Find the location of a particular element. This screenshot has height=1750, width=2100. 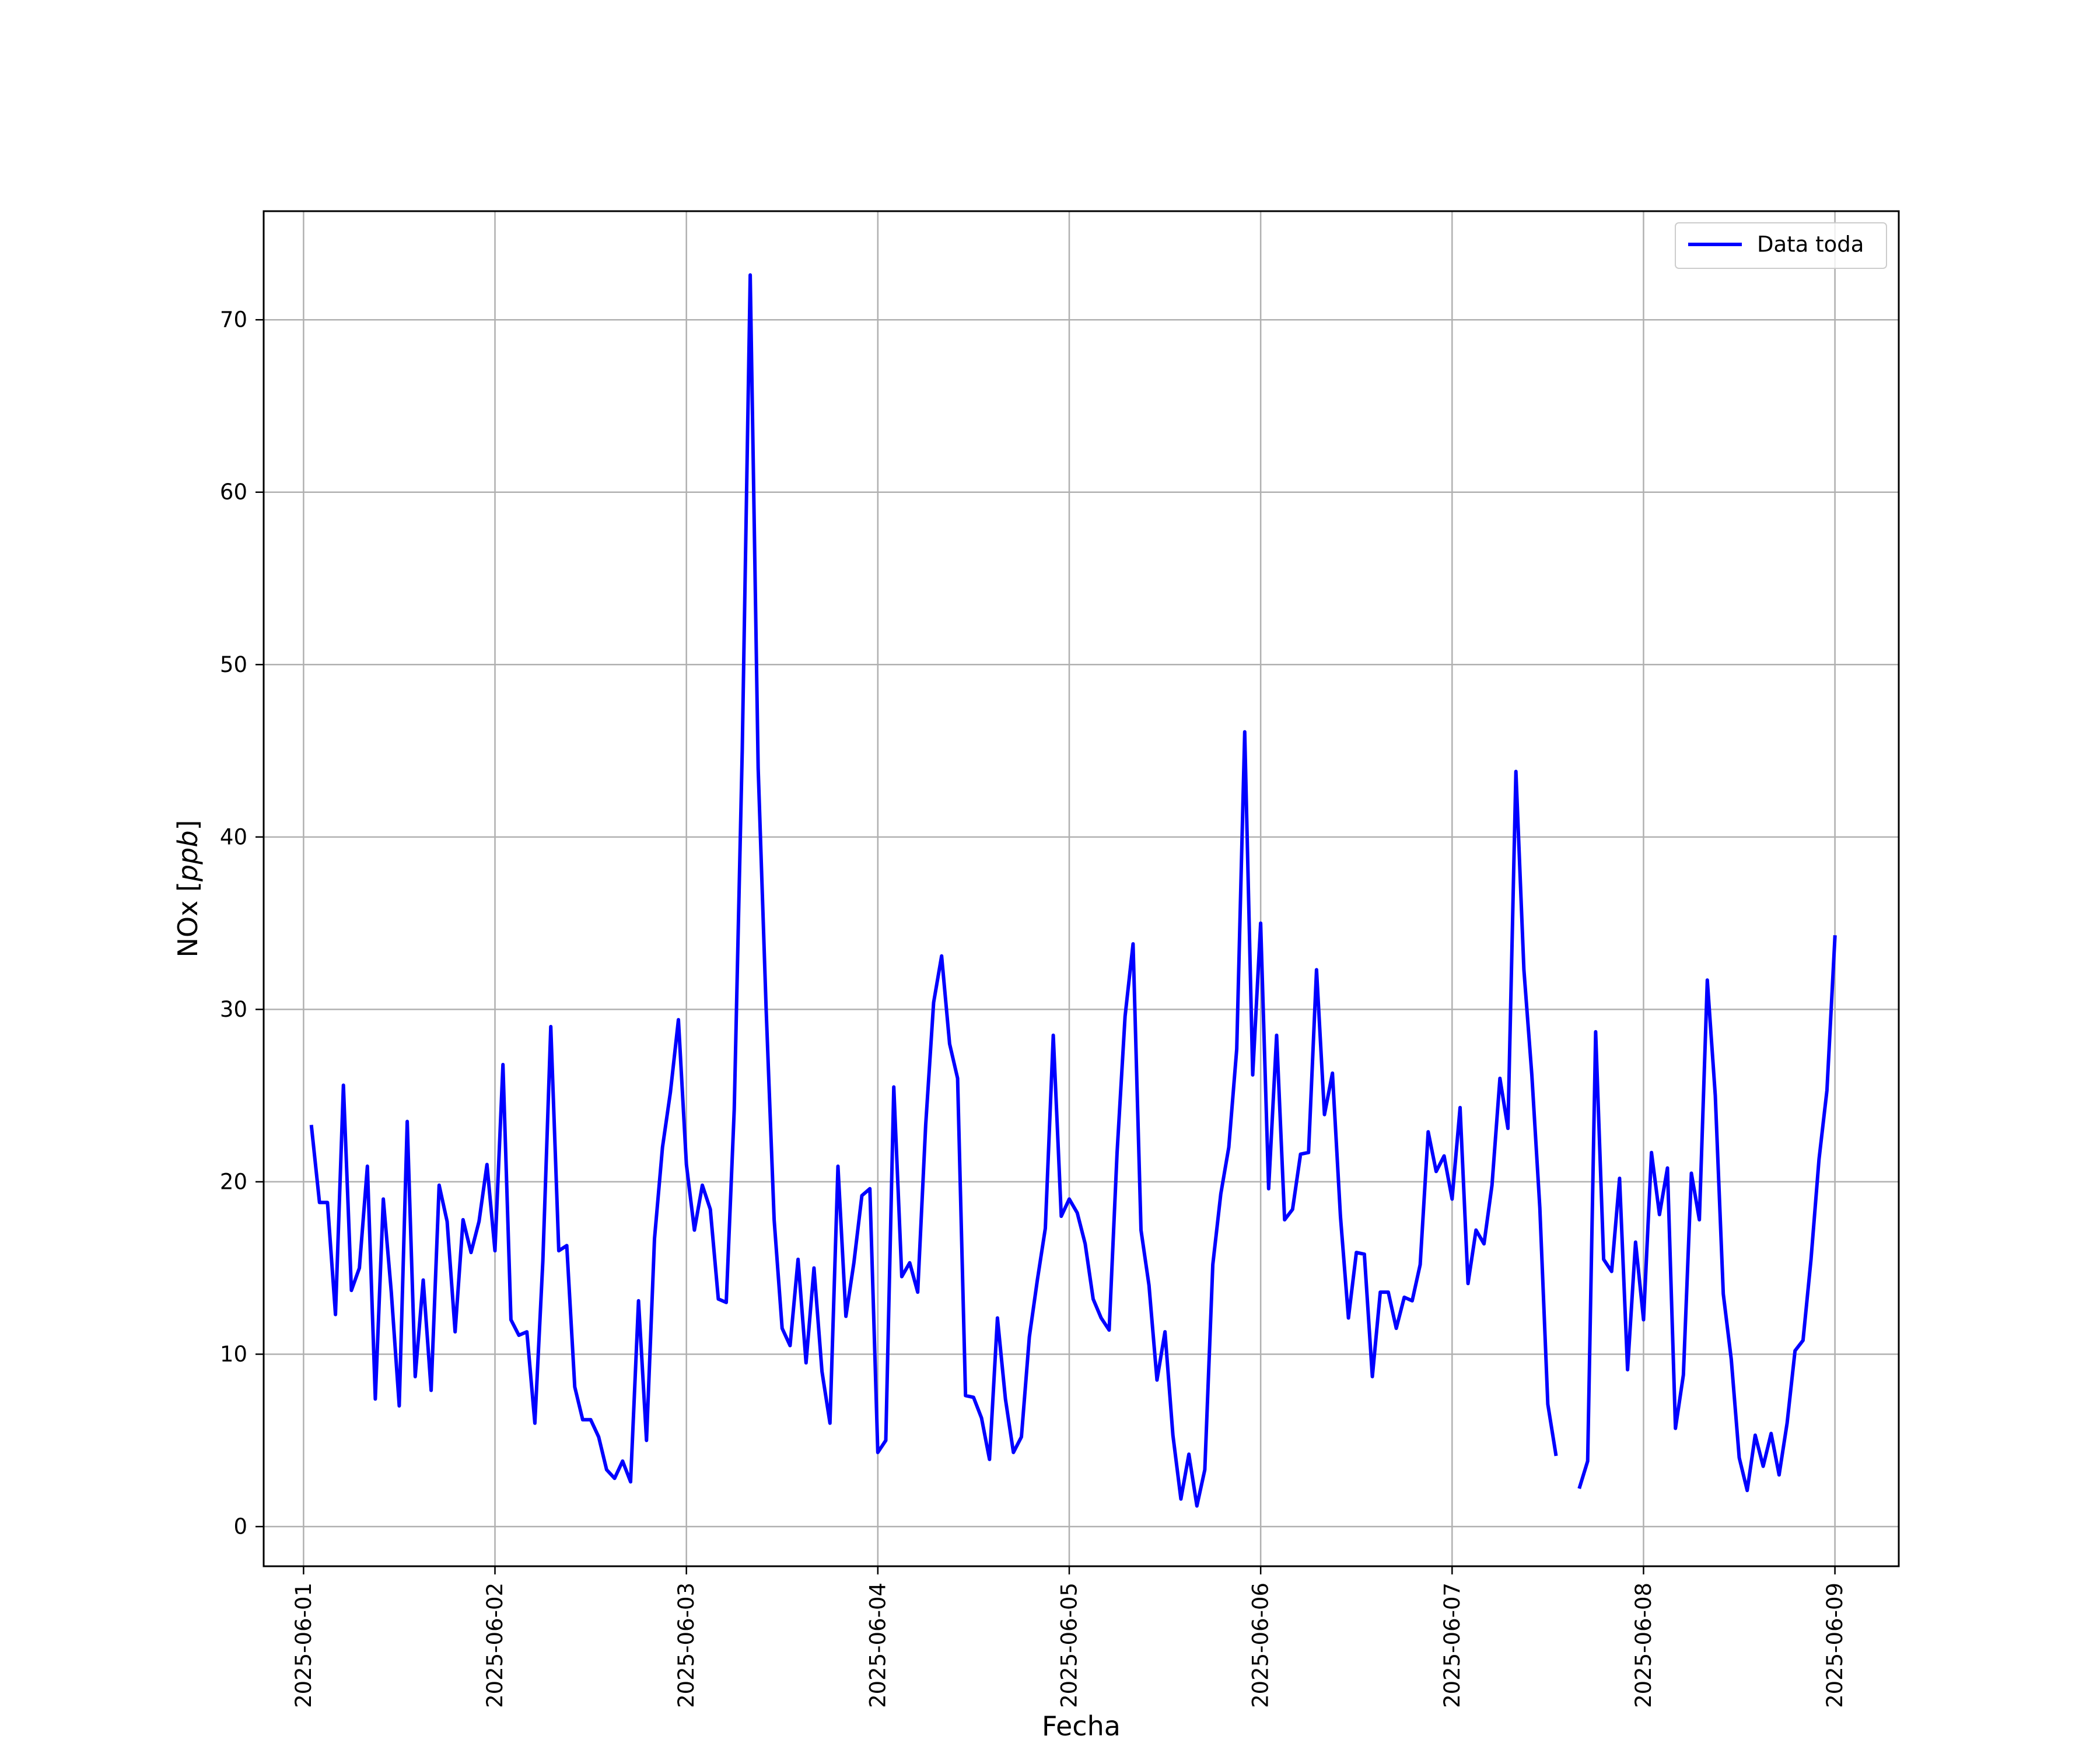

series-line-segment is located at coordinates (1707, 1213).